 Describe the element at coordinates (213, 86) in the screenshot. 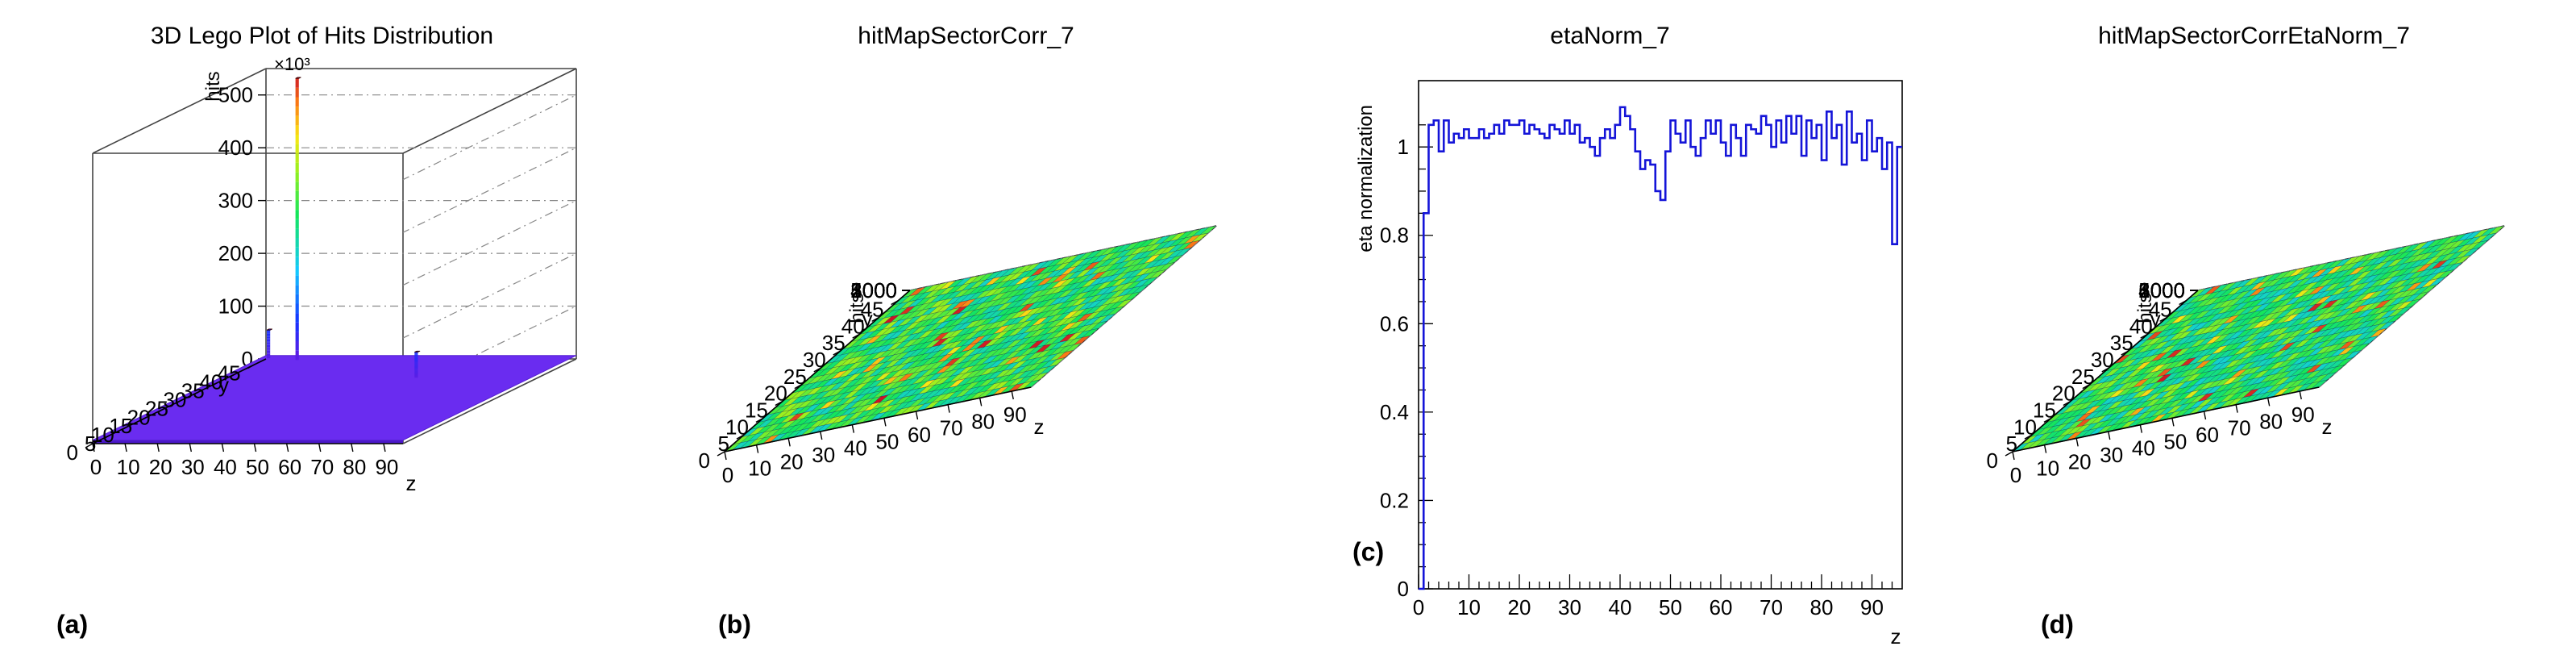

I see `panel-a-z-axis-label: hits` at that location.